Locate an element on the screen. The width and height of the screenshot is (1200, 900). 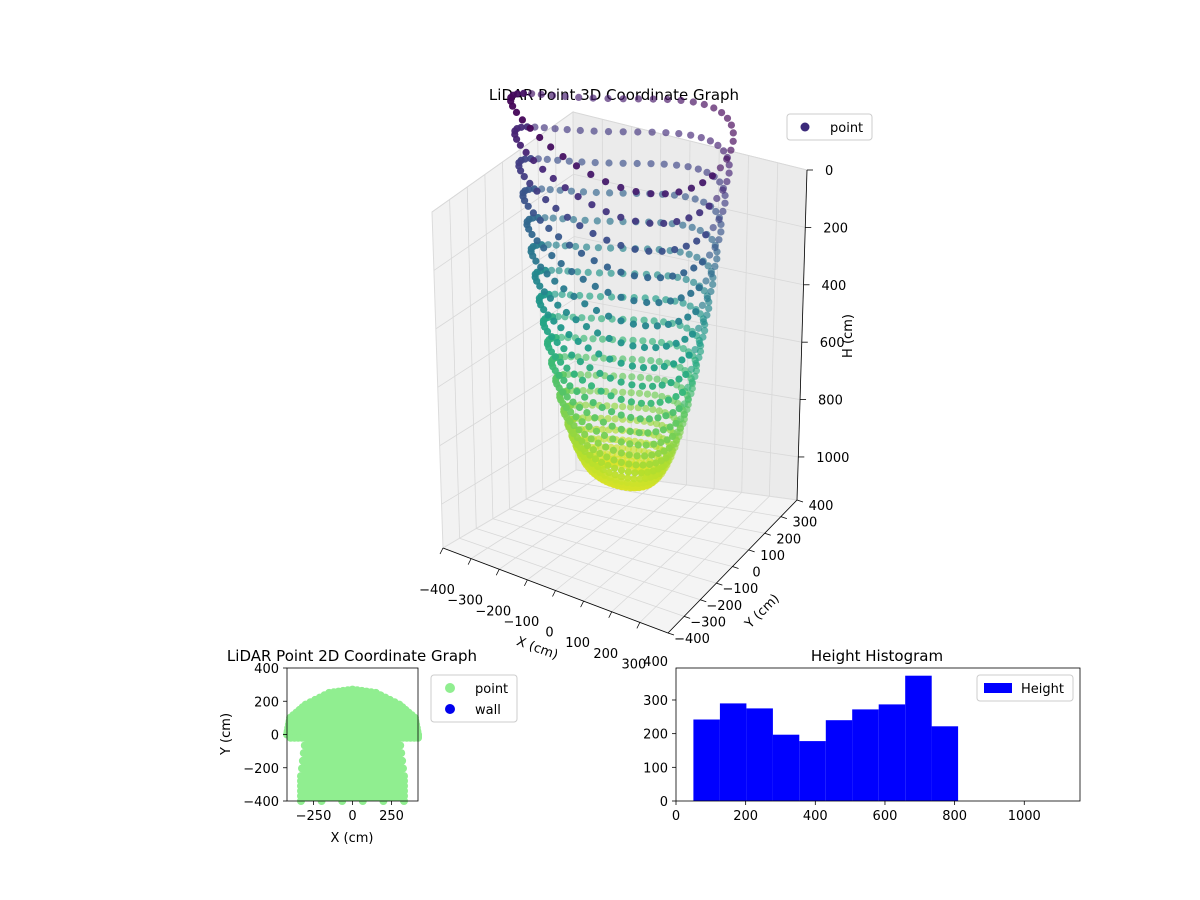
histogram-bars is located at coordinates (826, 738).